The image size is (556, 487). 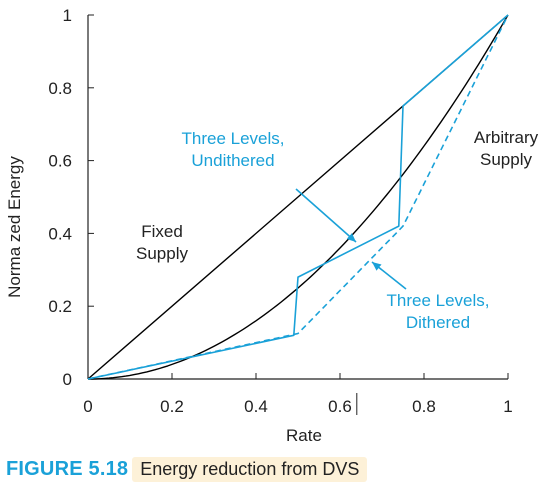 I want to click on figure-title: Energy reduction from DVS, so click(x=250, y=469).